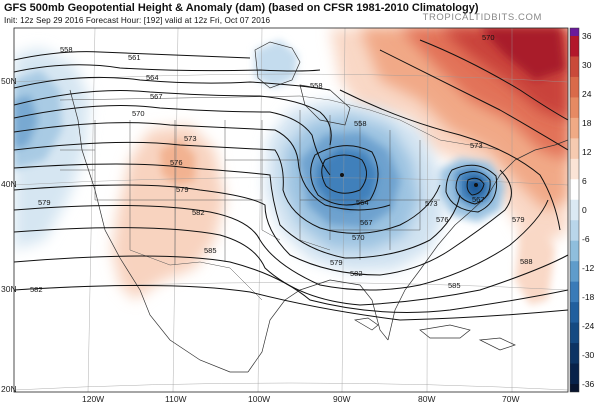  Describe the element at coordinates (482, 17) in the screenshot. I see `brand-watermark: TROPICALTIDBITS.COM` at that location.